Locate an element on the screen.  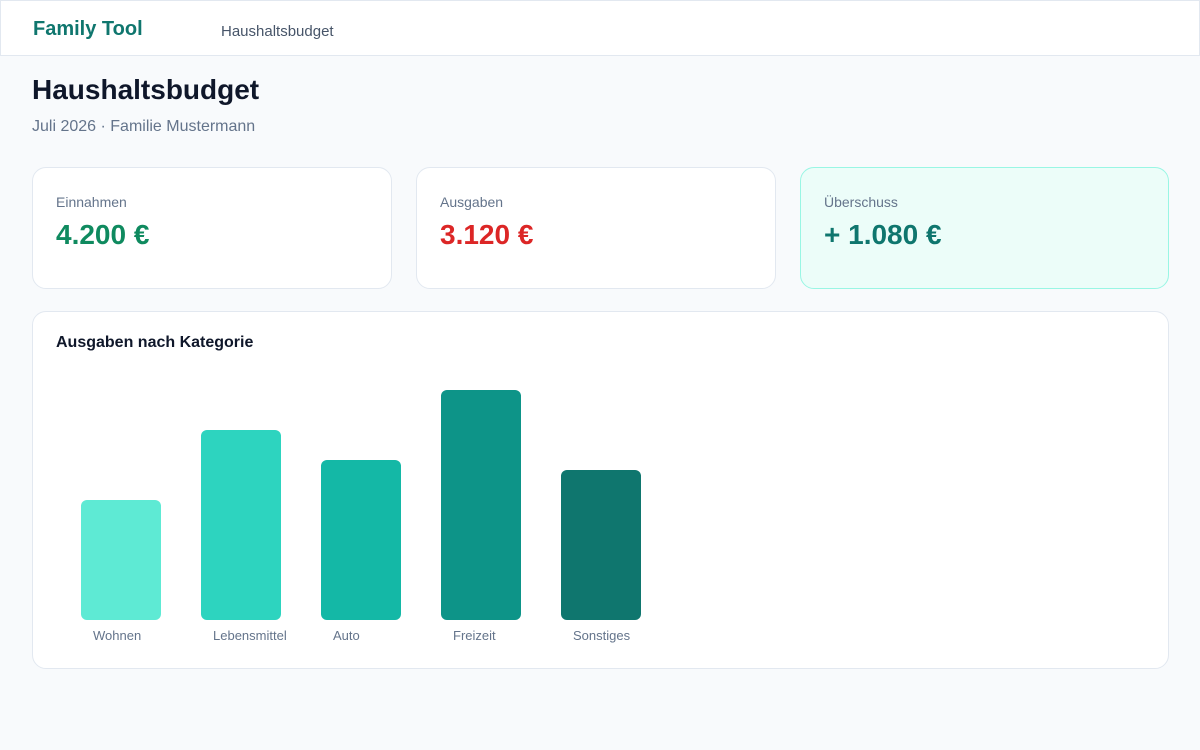
surplus-label: Überschuss is located at coordinates (861, 202).